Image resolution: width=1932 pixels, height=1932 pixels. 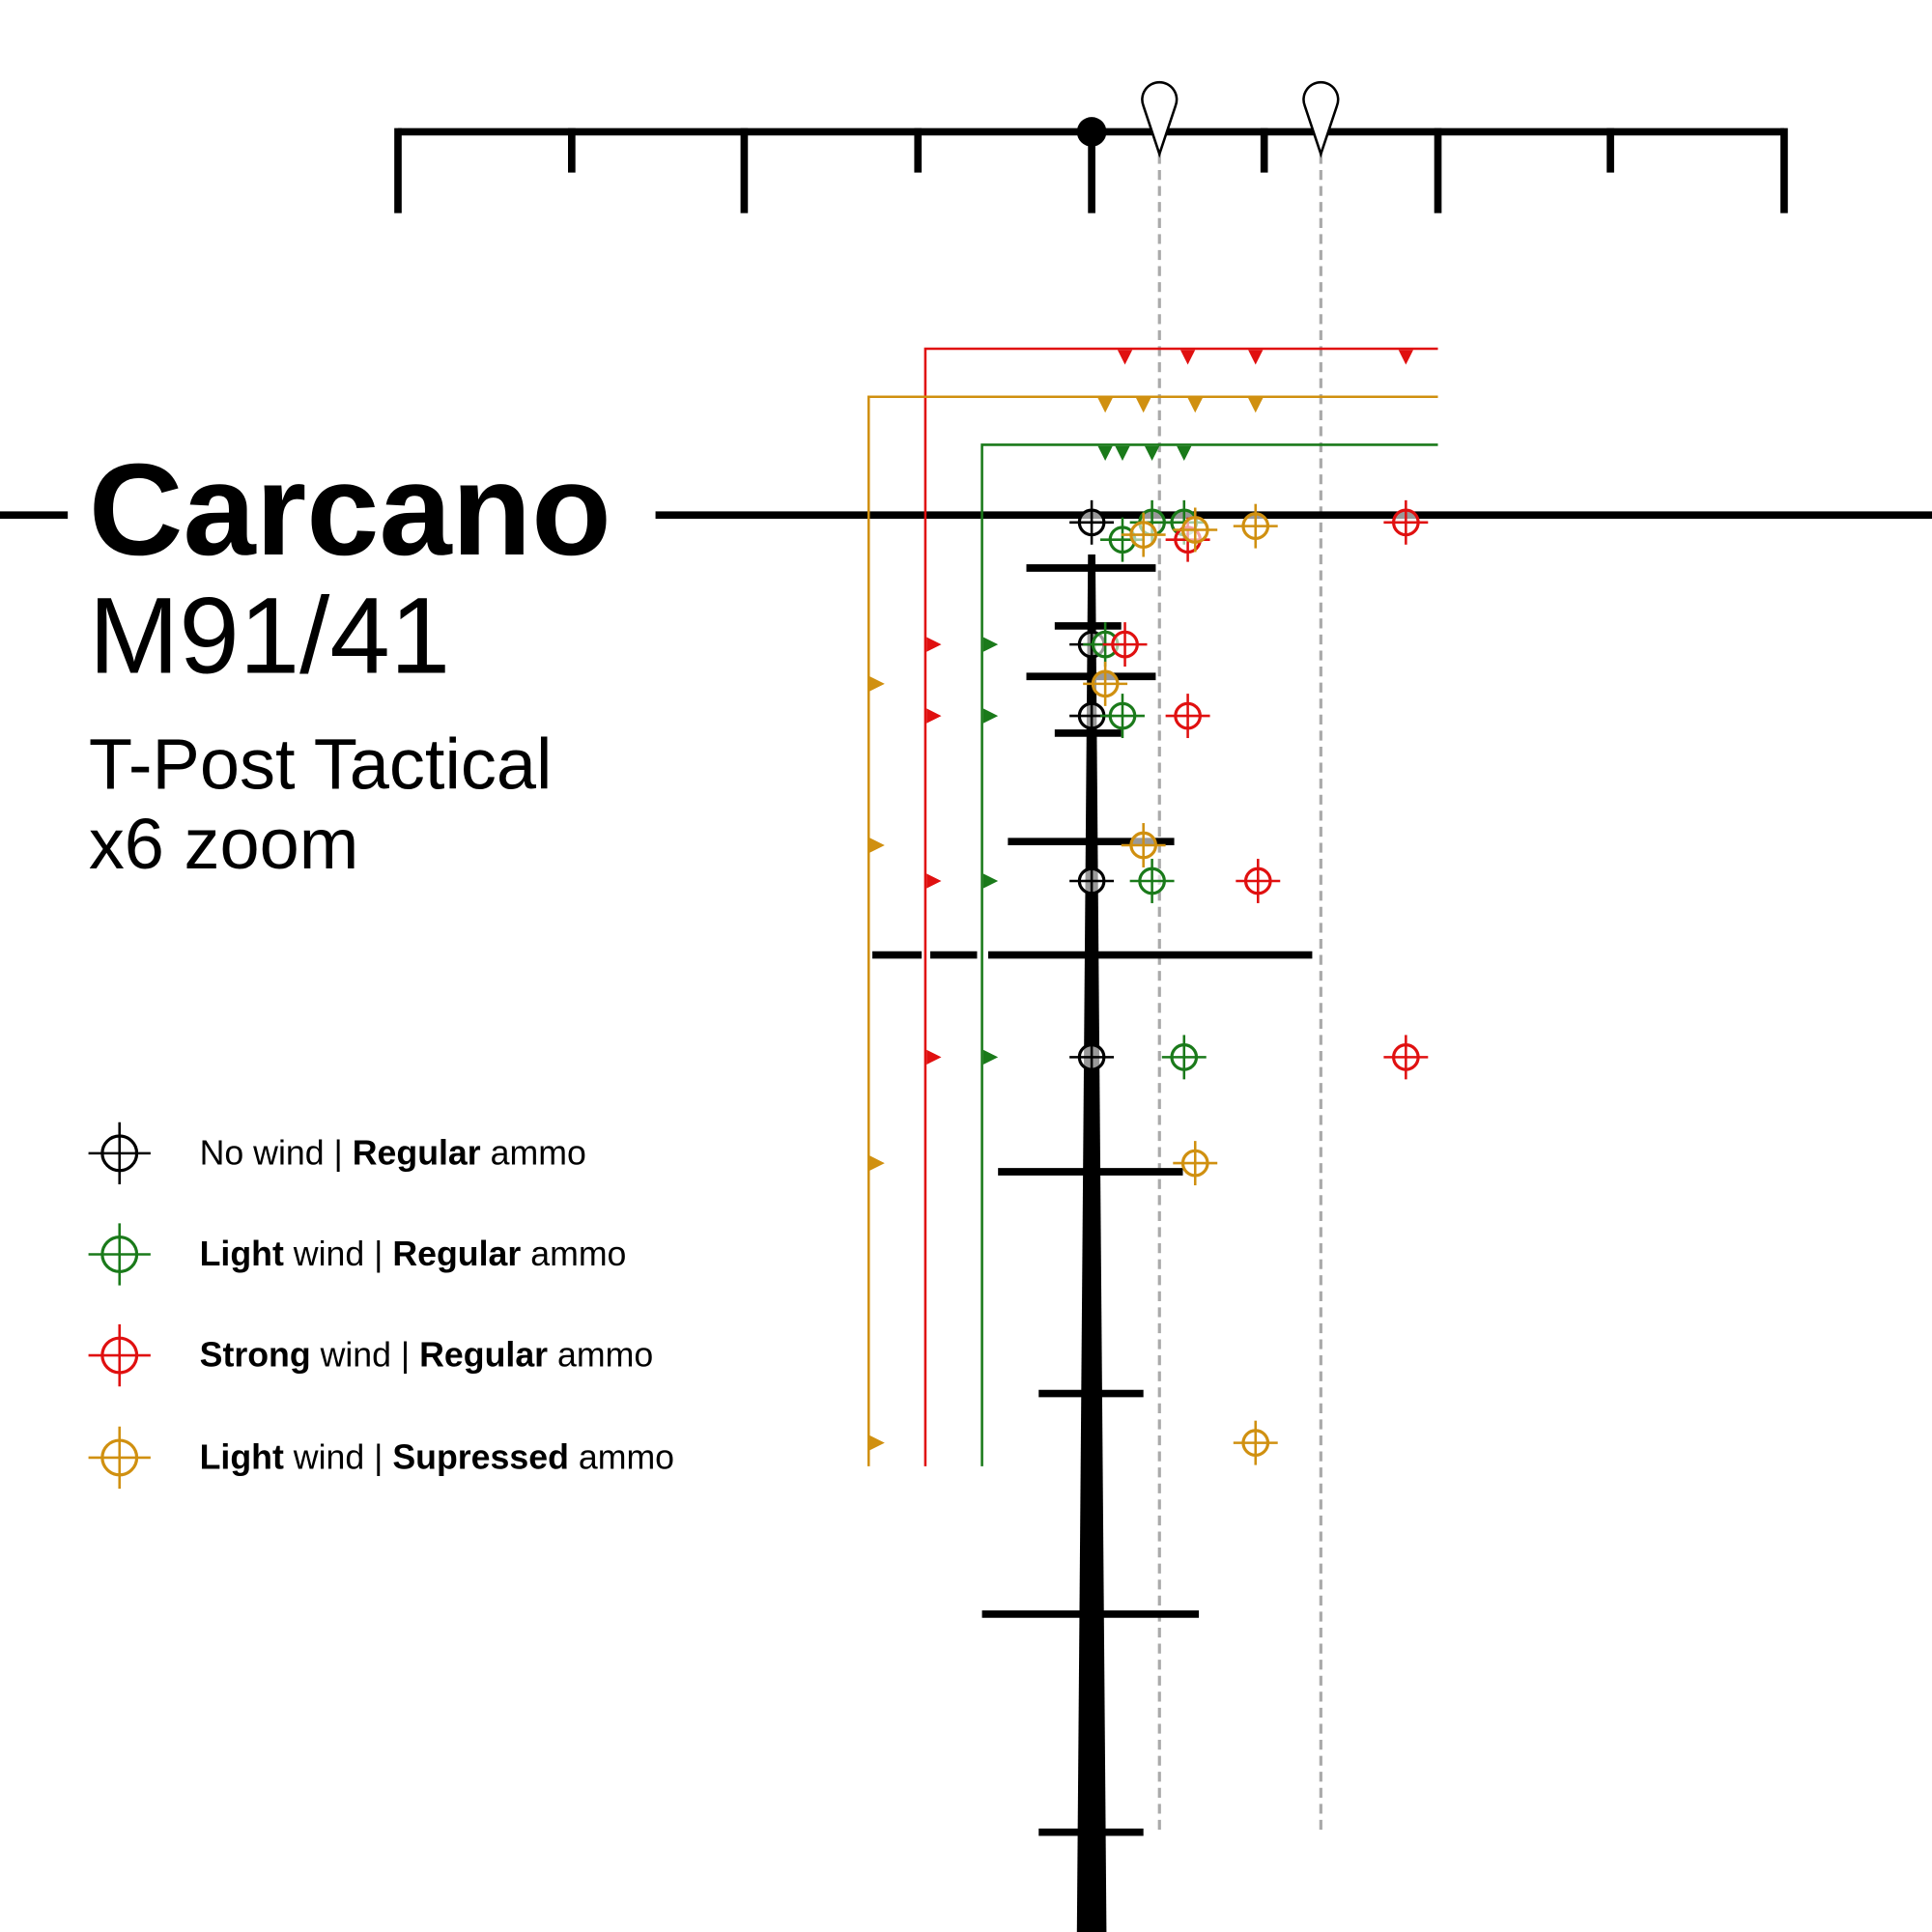 What do you see at coordinates (1091, 132) in the screenshot?
I see `scale-dot` at bounding box center [1091, 132].